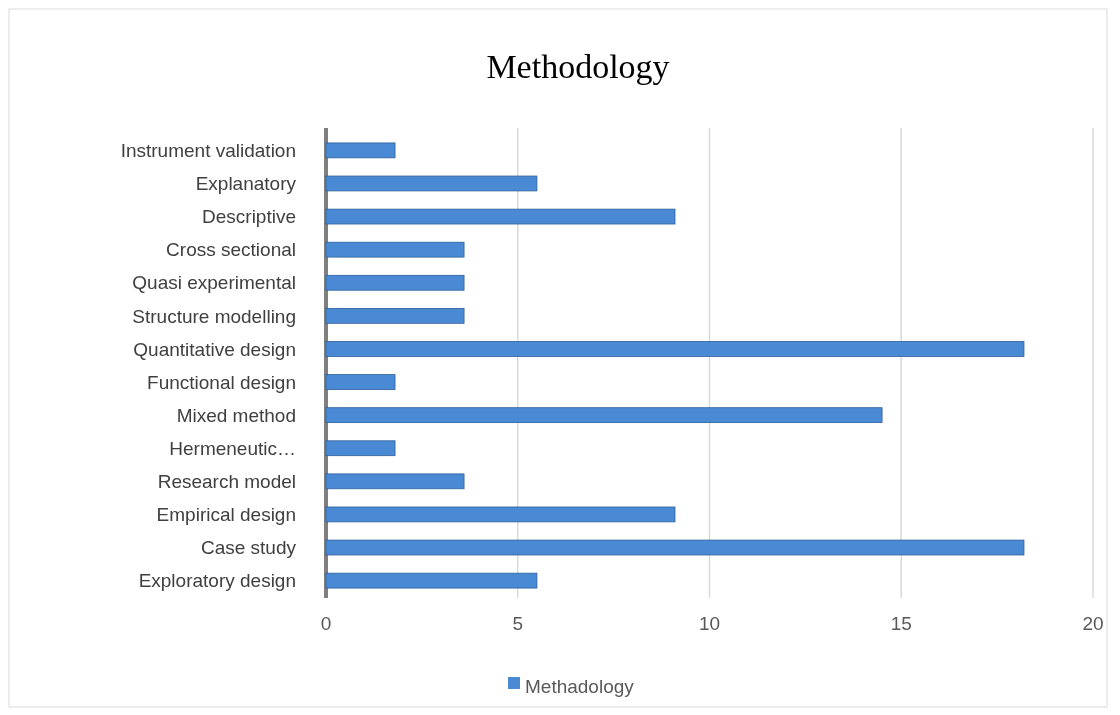 Image resolution: width=1120 pixels, height=715 pixels. What do you see at coordinates (231, 250) in the screenshot?
I see `y-tick-label: Cross sectional` at bounding box center [231, 250].